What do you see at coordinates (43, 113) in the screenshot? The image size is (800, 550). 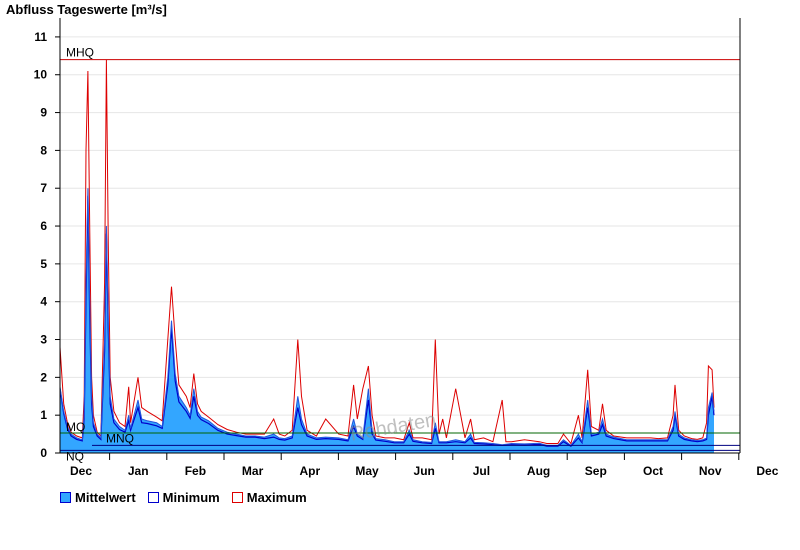 I see `y-tick-label: 9` at bounding box center [43, 113].